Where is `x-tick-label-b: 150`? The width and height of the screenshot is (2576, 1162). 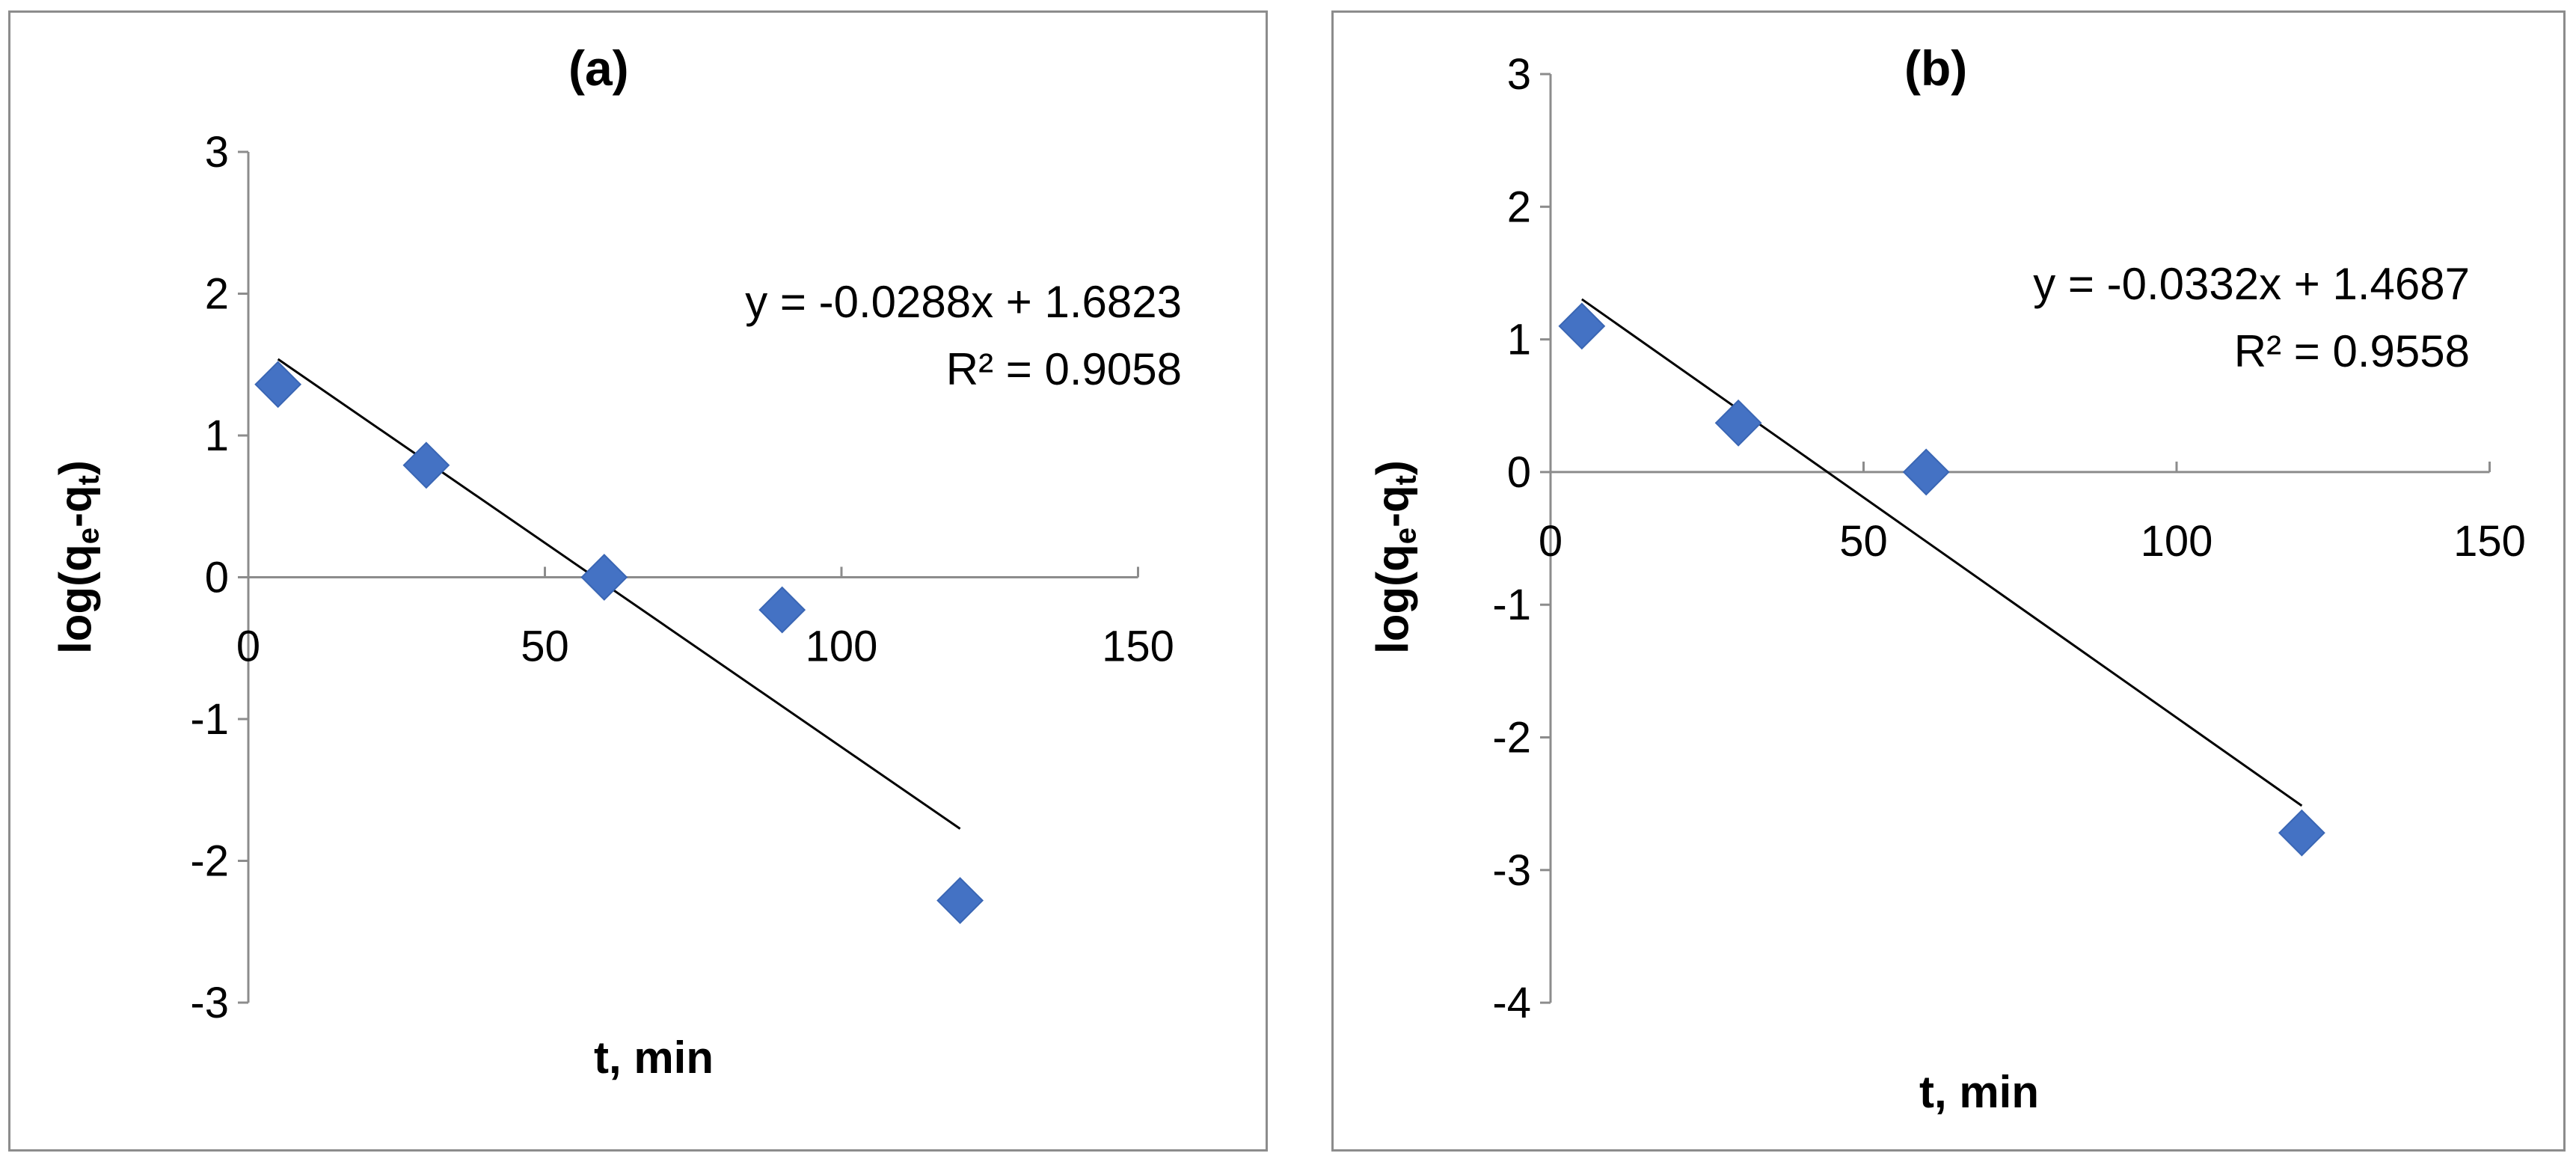
x-tick-label-b: 150 is located at coordinates (2489, 541).